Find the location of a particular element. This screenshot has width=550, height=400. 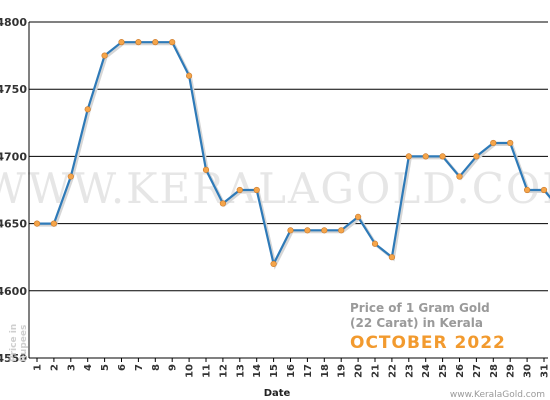

y-tick-label: 4600 is located at coordinates (13, 291).